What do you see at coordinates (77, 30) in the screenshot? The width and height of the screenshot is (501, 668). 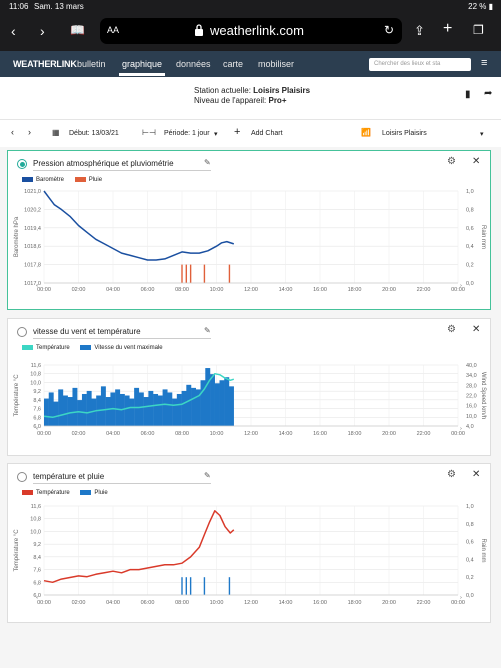 I see `bookmarks-icon: 📖` at bounding box center [77, 30].